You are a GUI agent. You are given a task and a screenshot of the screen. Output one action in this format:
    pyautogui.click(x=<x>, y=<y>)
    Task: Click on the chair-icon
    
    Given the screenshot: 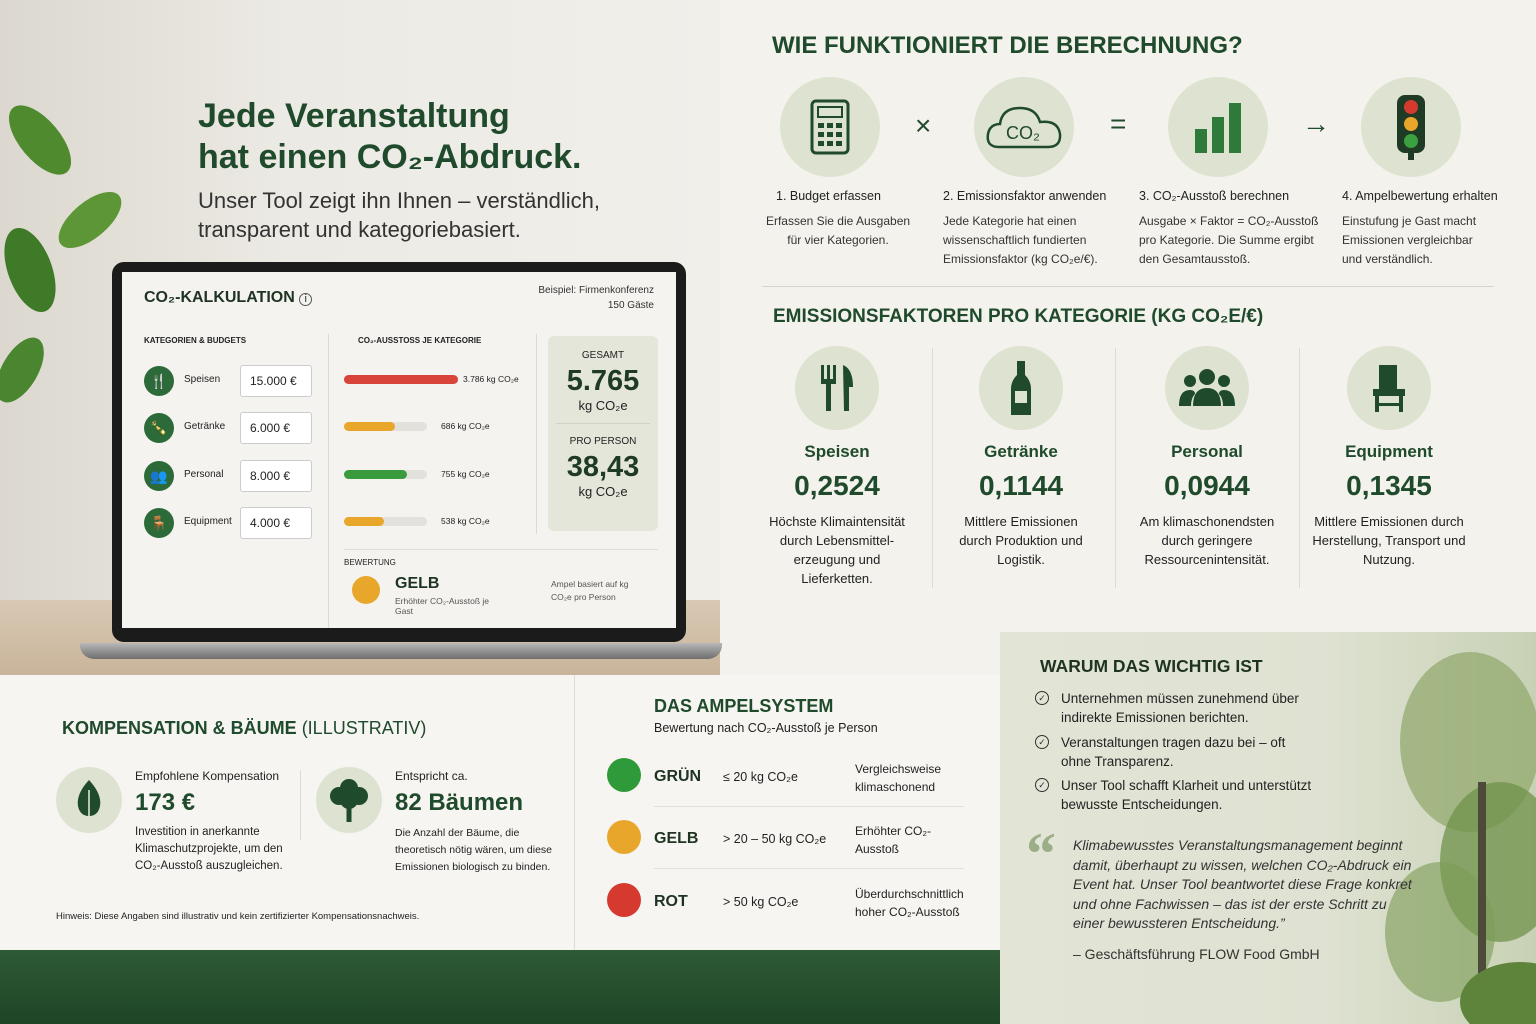 What is the action you would take?
    pyautogui.click(x=1389, y=388)
    